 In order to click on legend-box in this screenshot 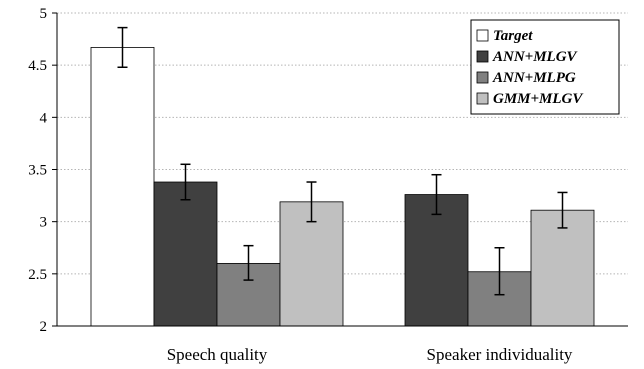, I will do `click(545, 67)`.